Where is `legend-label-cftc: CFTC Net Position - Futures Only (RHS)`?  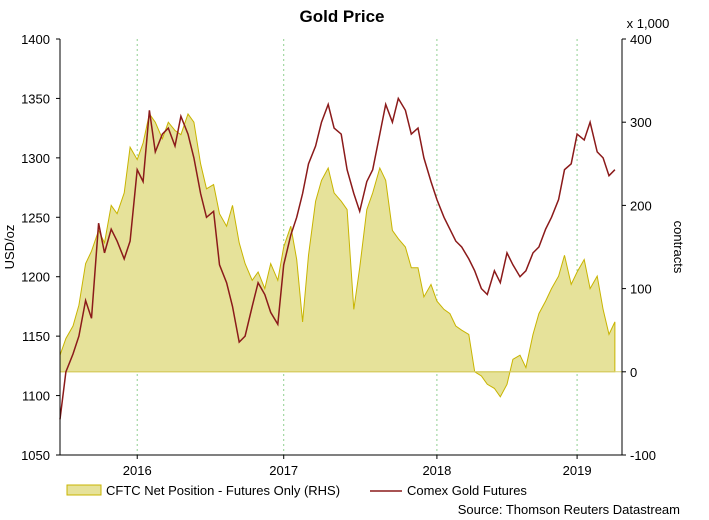 legend-label-cftc: CFTC Net Position - Futures Only (RHS) is located at coordinates (223, 490).